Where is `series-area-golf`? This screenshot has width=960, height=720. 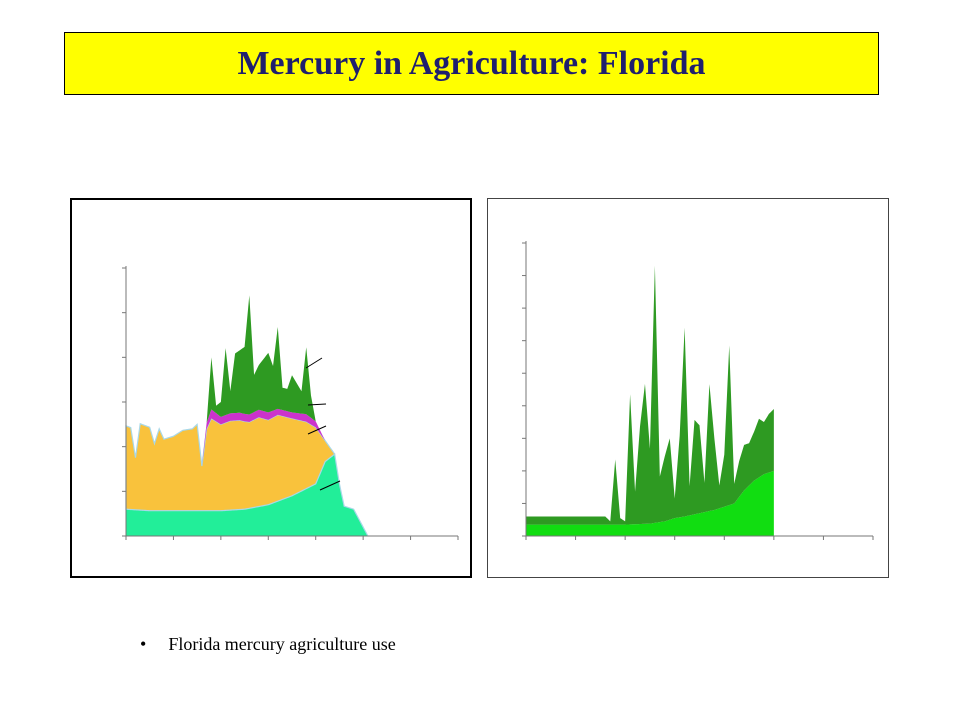
series-area-golf is located at coordinates (650, 503).